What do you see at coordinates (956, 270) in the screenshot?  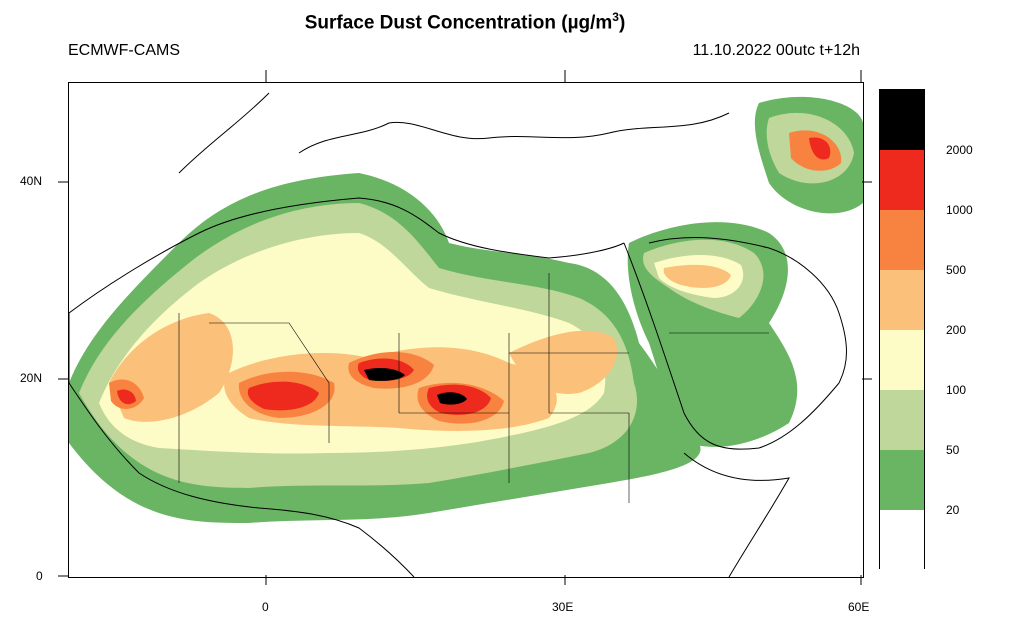 I see `colorbar-label-500: 500` at bounding box center [956, 270].